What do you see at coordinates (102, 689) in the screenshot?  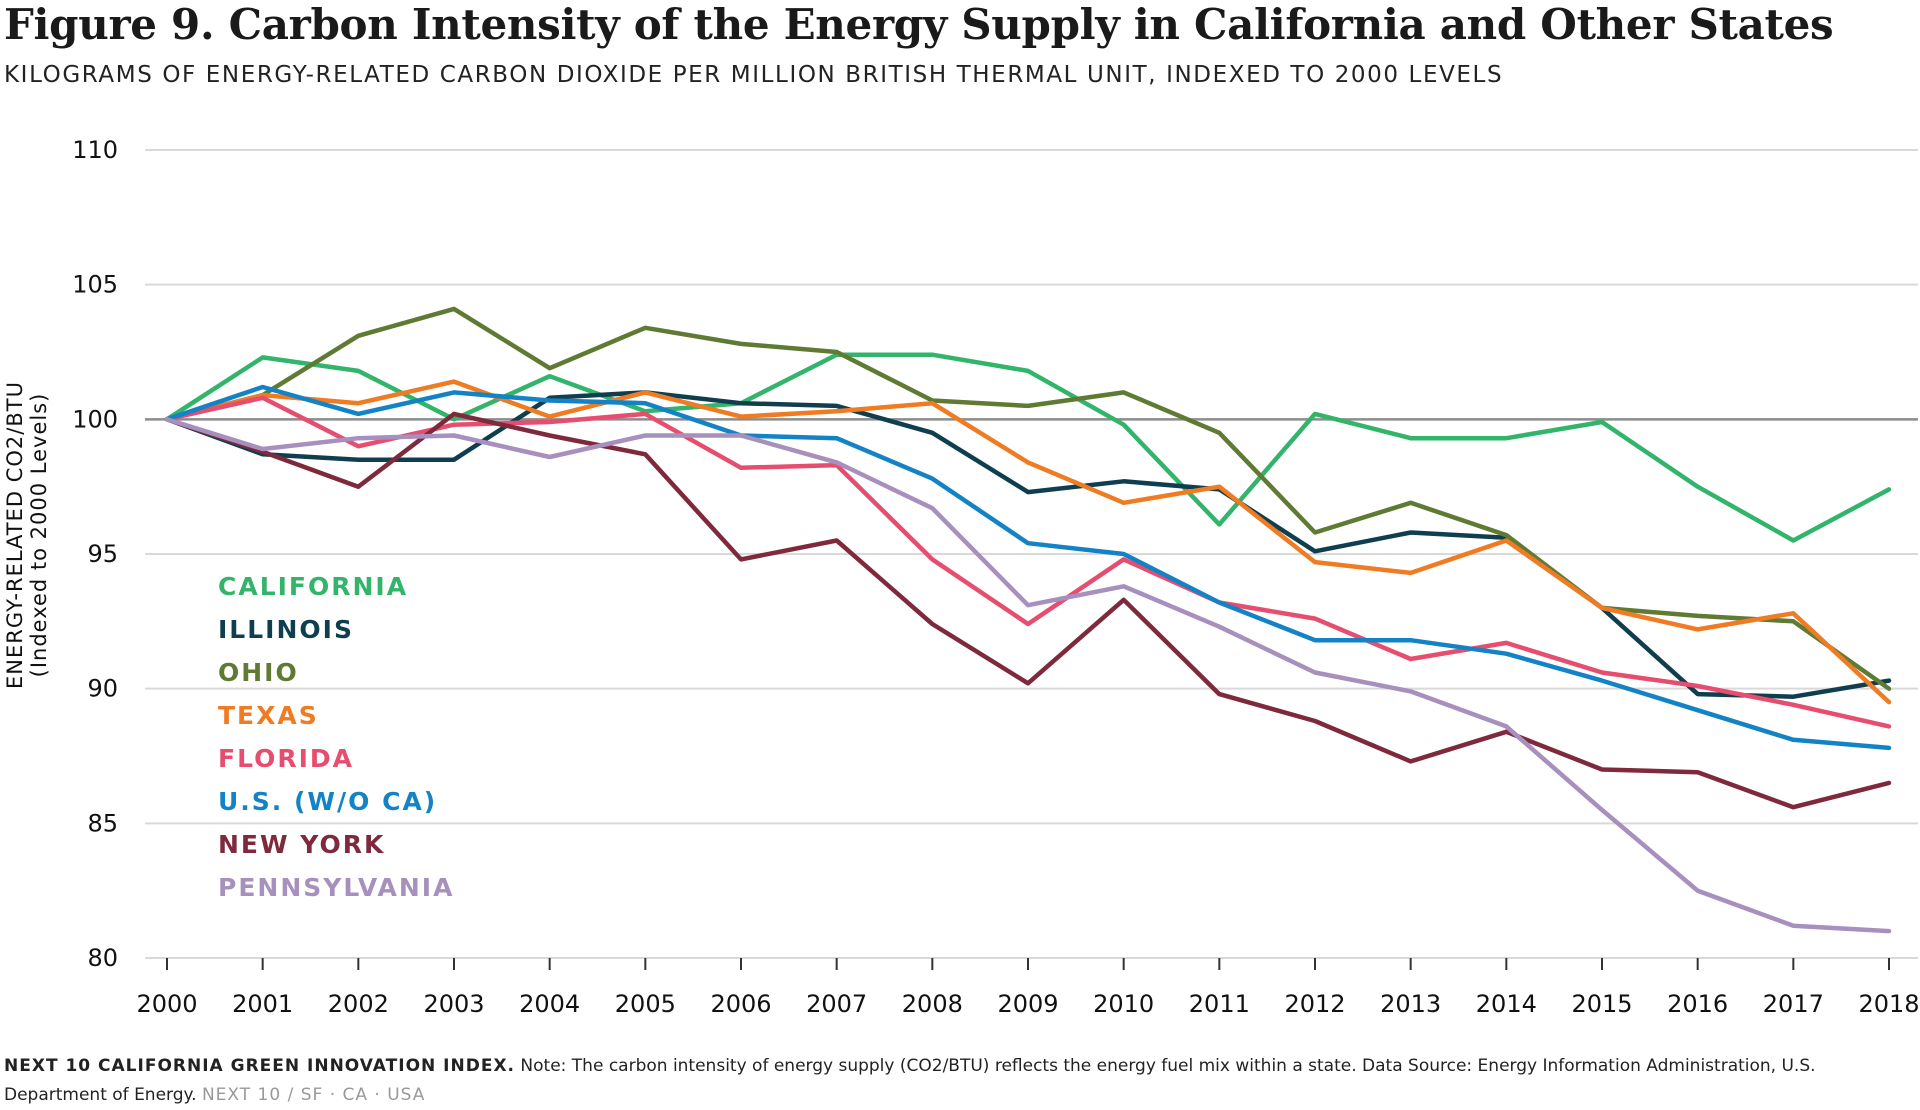 I see `y-tick-label: 90` at bounding box center [102, 689].